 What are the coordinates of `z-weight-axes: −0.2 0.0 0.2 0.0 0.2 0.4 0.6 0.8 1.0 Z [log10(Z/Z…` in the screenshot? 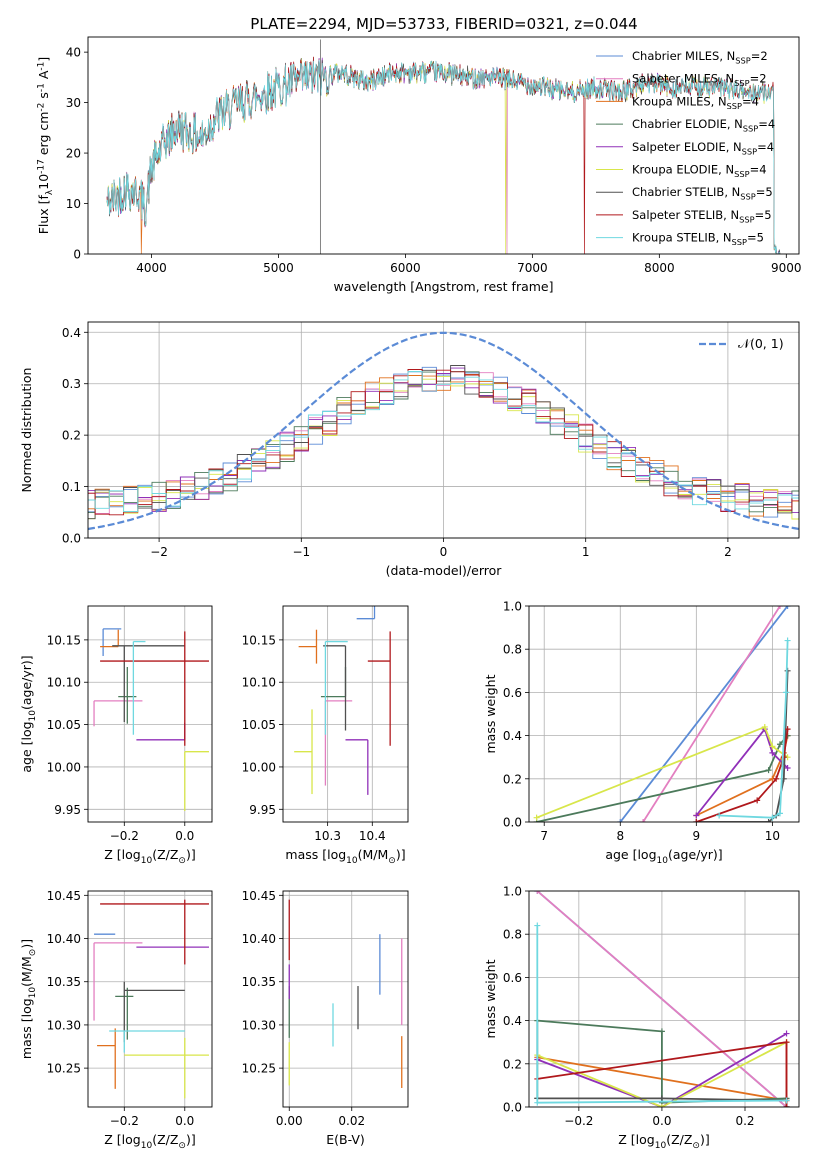 It's located at (641, 1018).